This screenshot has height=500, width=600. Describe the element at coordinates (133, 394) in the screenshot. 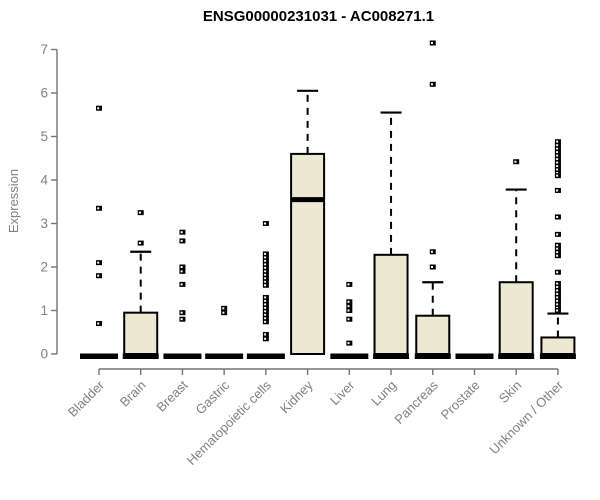

I see `x-tick-label-brain: Brain` at that location.